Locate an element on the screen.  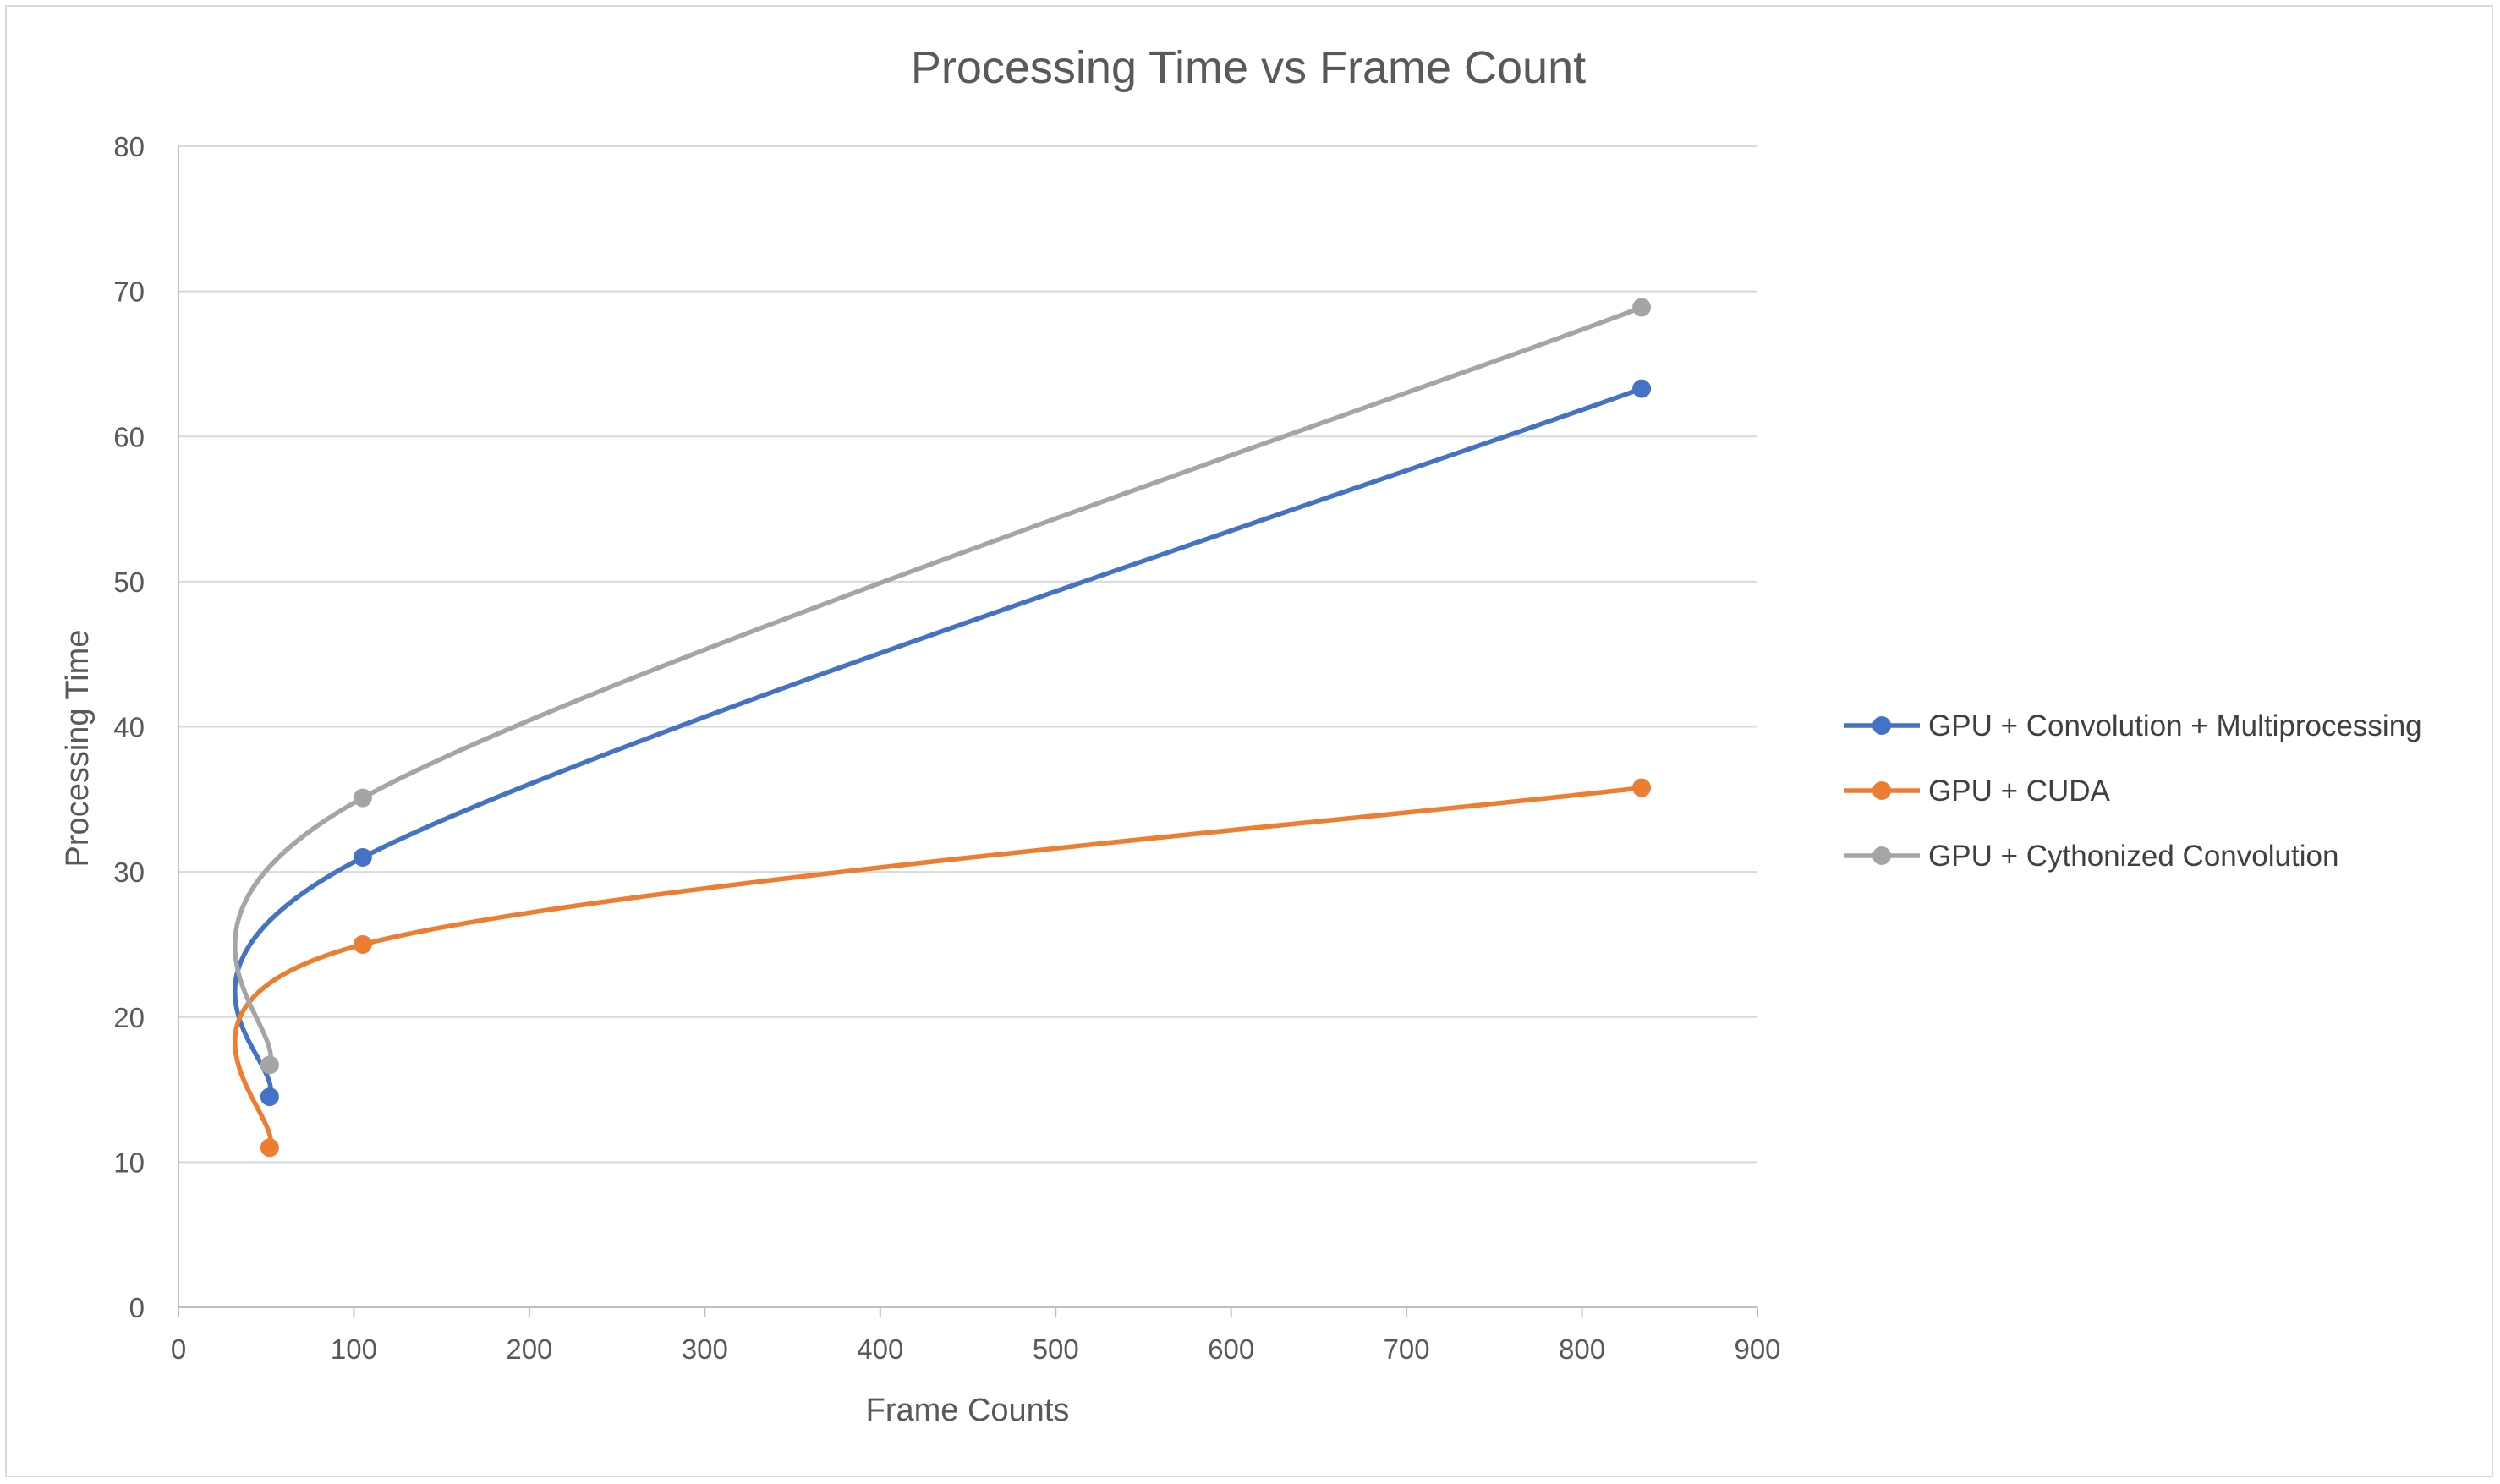
y-axis-title: Processing Time is located at coordinates (78, 749).